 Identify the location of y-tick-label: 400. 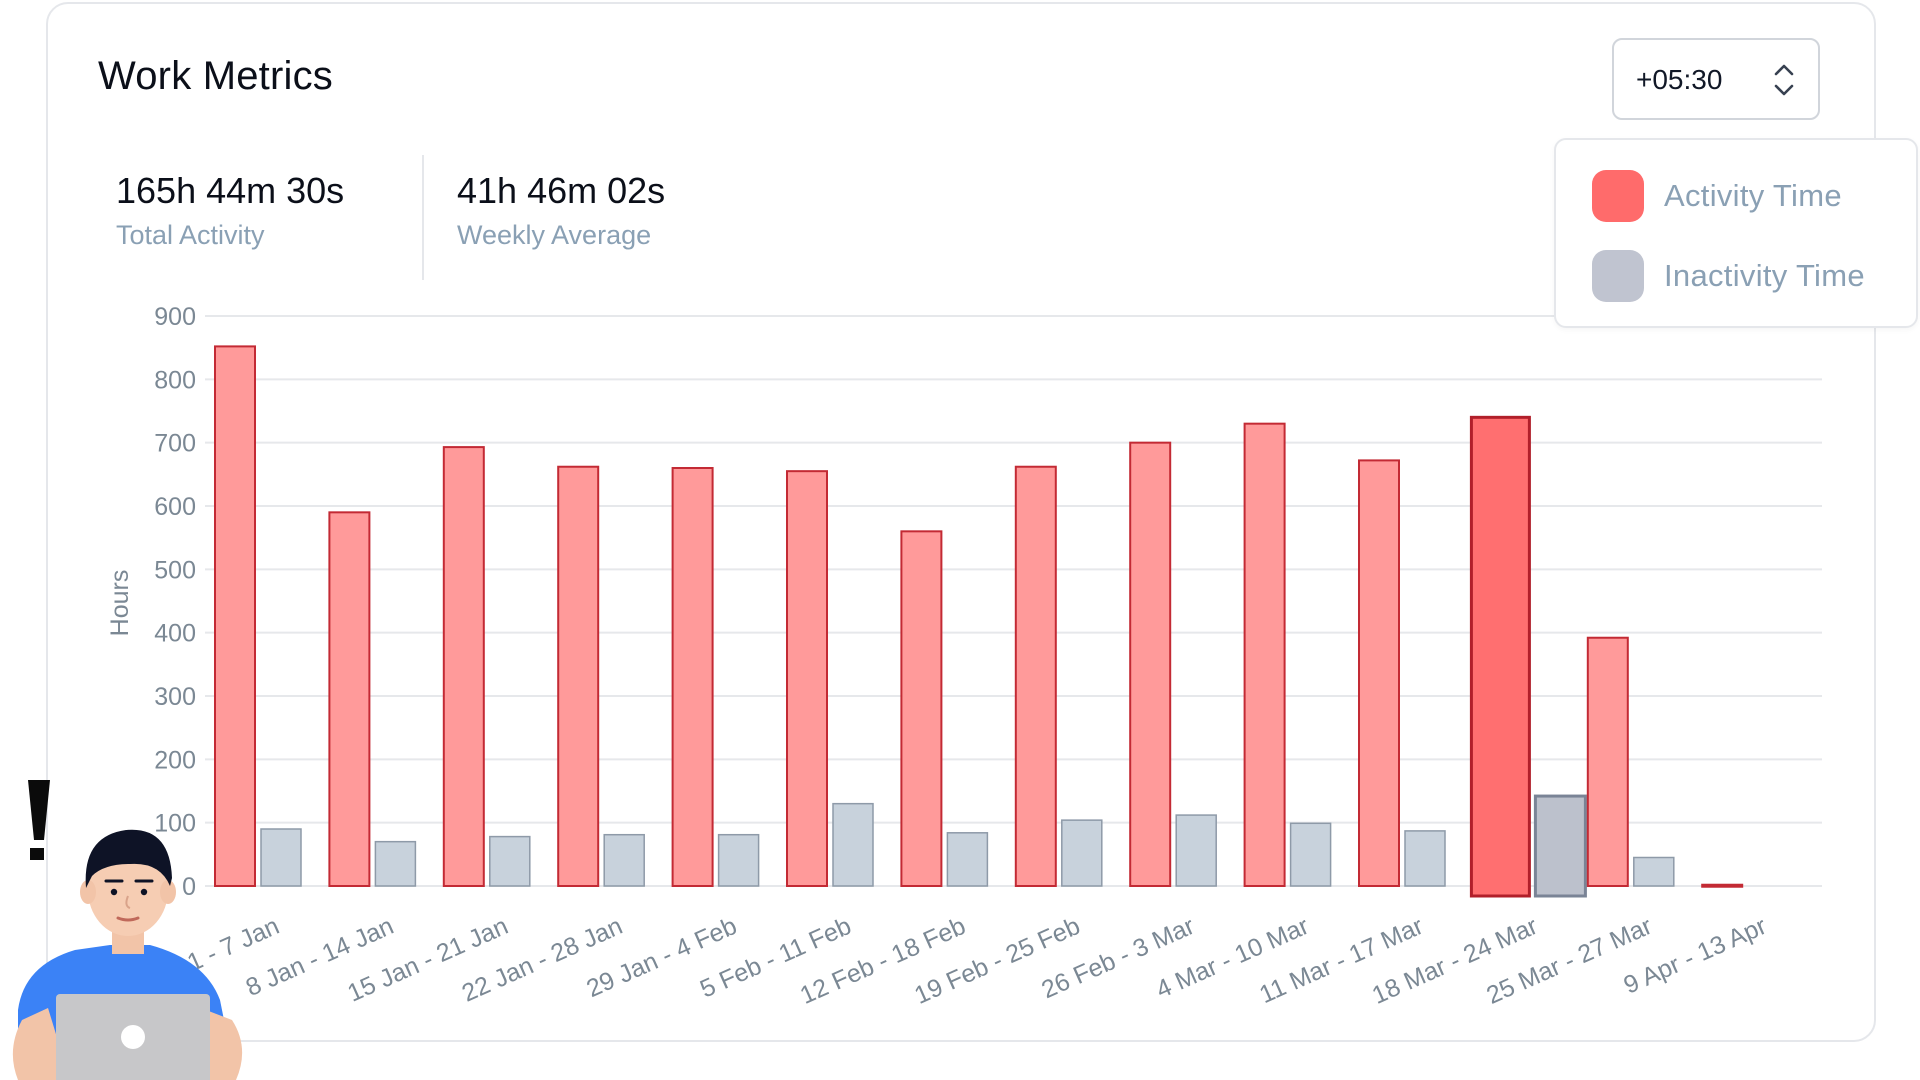
(175, 634).